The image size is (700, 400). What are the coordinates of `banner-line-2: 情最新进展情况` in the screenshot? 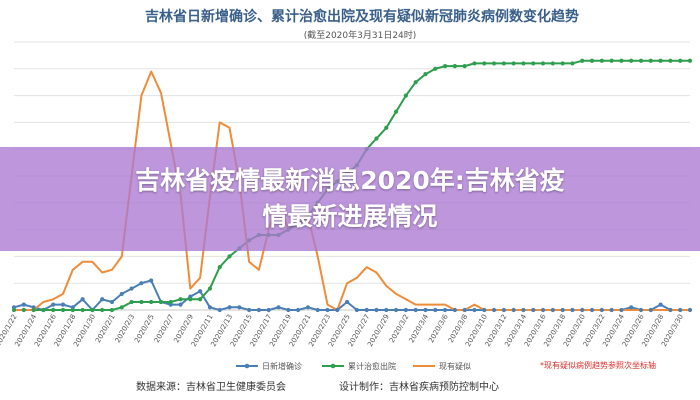 It's located at (350, 216).